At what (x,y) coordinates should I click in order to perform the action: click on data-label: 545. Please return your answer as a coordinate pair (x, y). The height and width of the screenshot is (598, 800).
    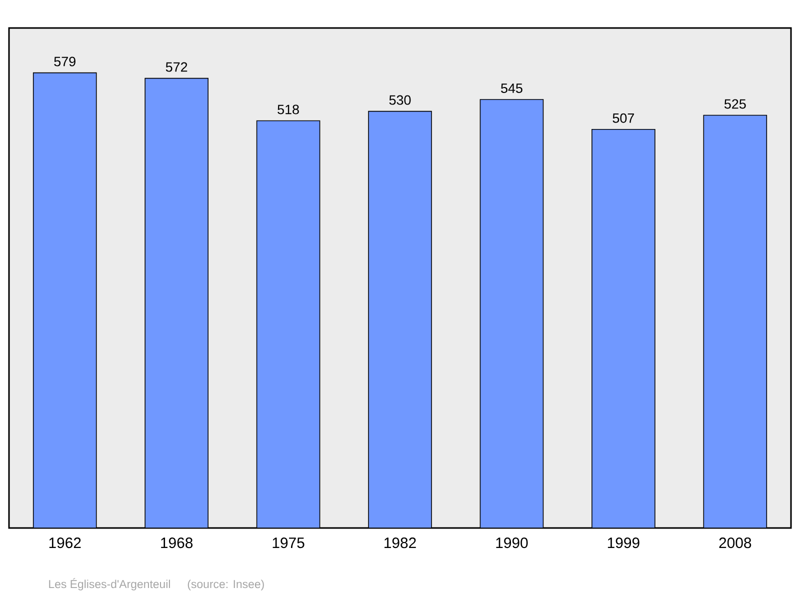
    Looking at the image, I should click on (511, 89).